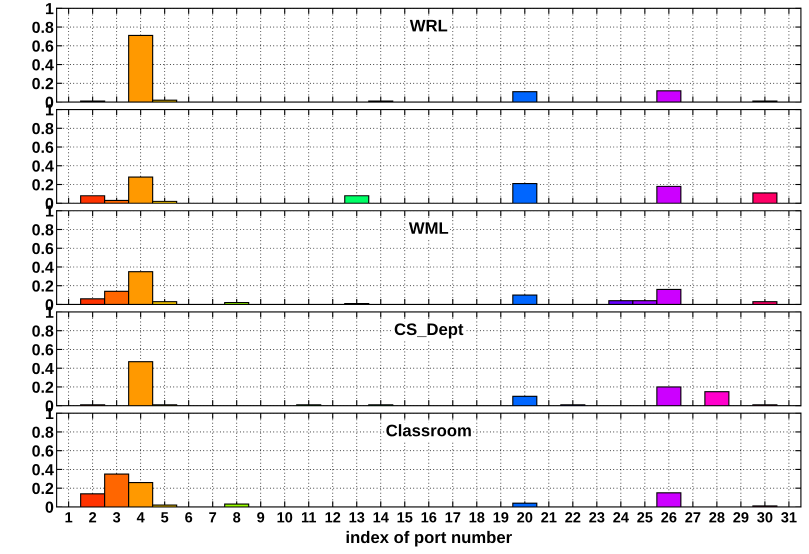 This screenshot has height=554, width=809. Describe the element at coordinates (405, 517) in the screenshot. I see `x-tick-label: 15` at that location.